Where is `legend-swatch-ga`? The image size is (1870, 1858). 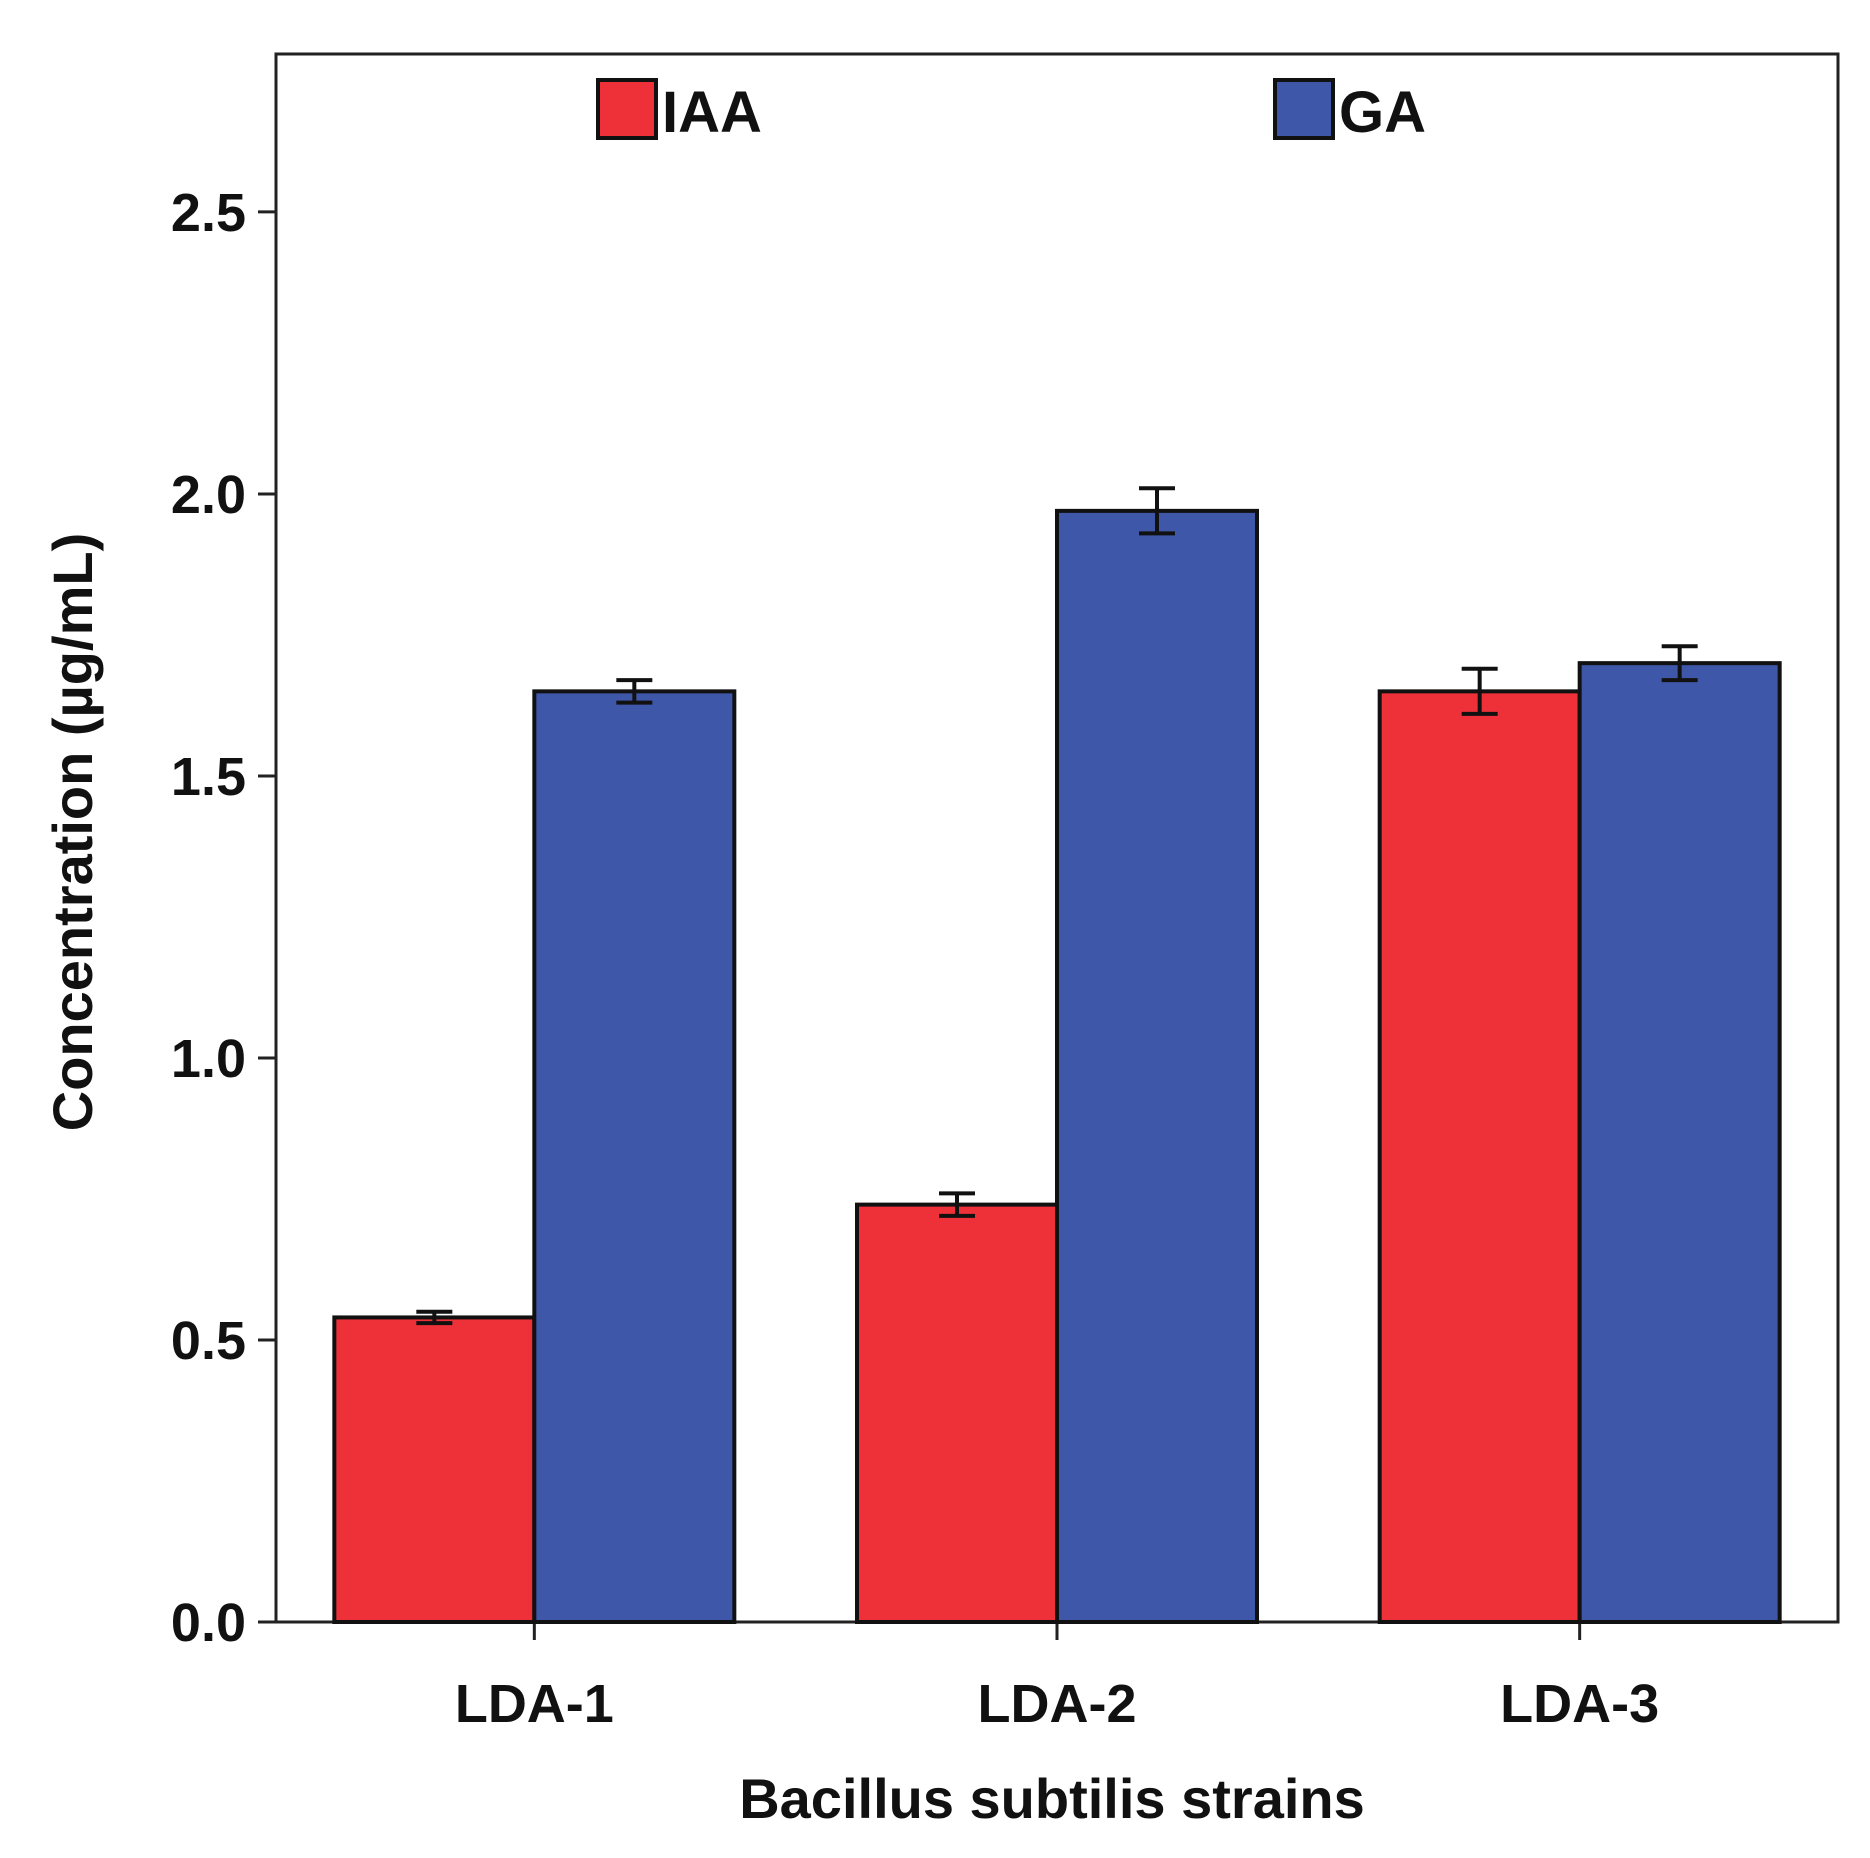
legend-swatch-ga is located at coordinates (1304, 109).